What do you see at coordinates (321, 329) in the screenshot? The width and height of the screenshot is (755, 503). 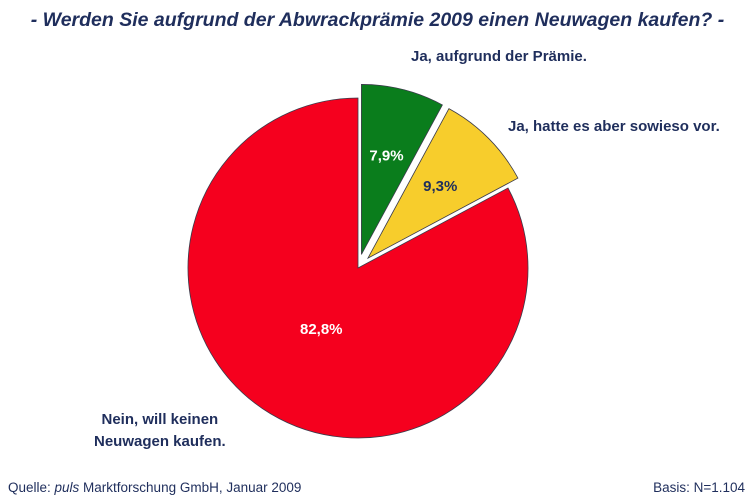 I see `slice-value-label-2: 82,8%` at bounding box center [321, 329].